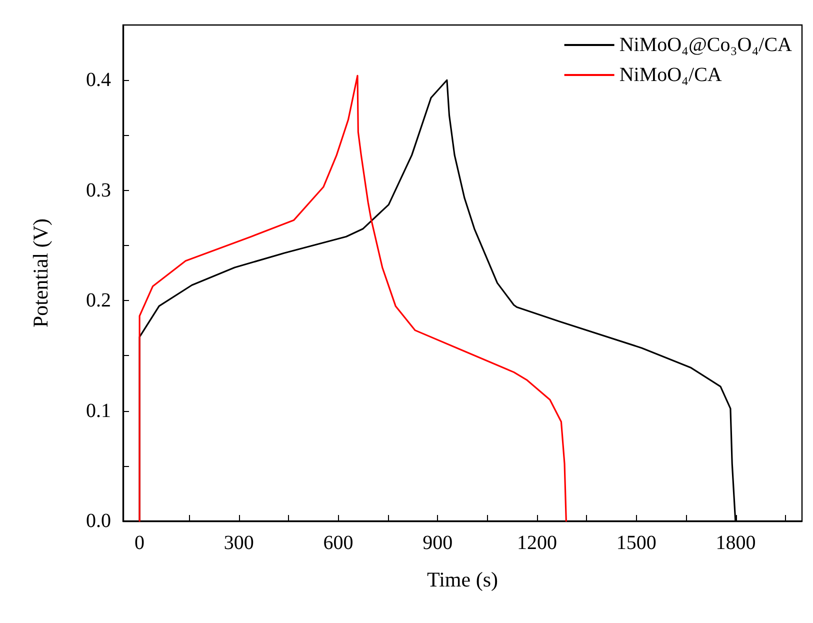 Image resolution: width=813 pixels, height=623 pixels. Describe the element at coordinates (98, 301) in the screenshot. I see `y-tick-label: 0.2` at that location.